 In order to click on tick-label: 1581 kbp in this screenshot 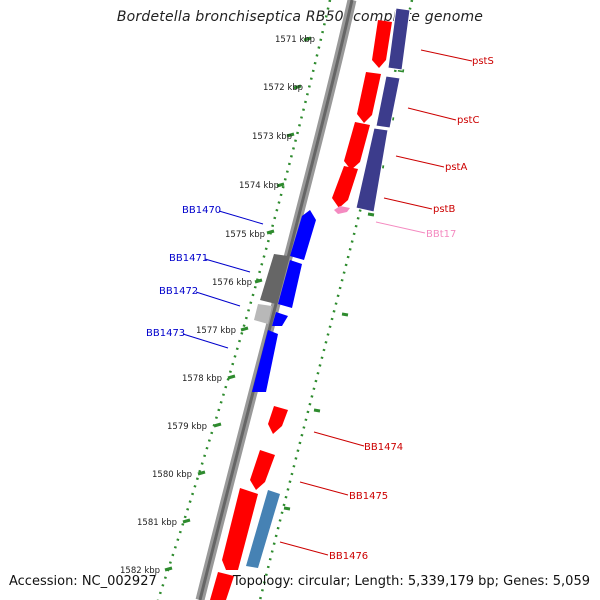, I will do `click(157, 523)`.